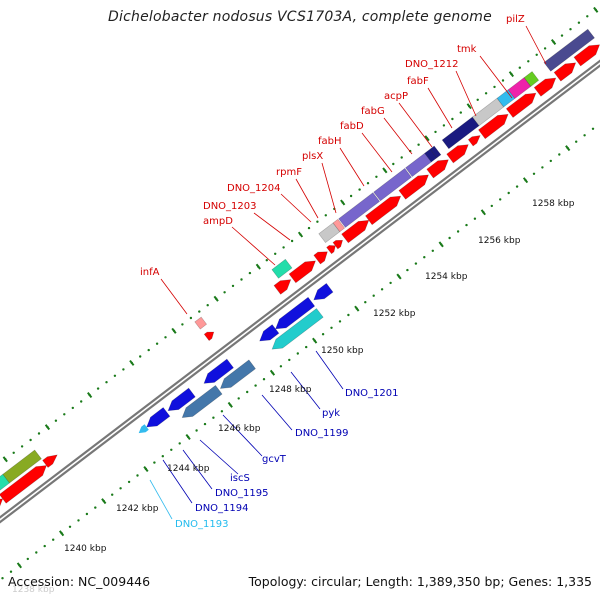 The width and height of the screenshot is (600, 600). What do you see at coordinates (418, 81) in the screenshot?
I see `gene-label-fabF: fabF` at bounding box center [418, 81].